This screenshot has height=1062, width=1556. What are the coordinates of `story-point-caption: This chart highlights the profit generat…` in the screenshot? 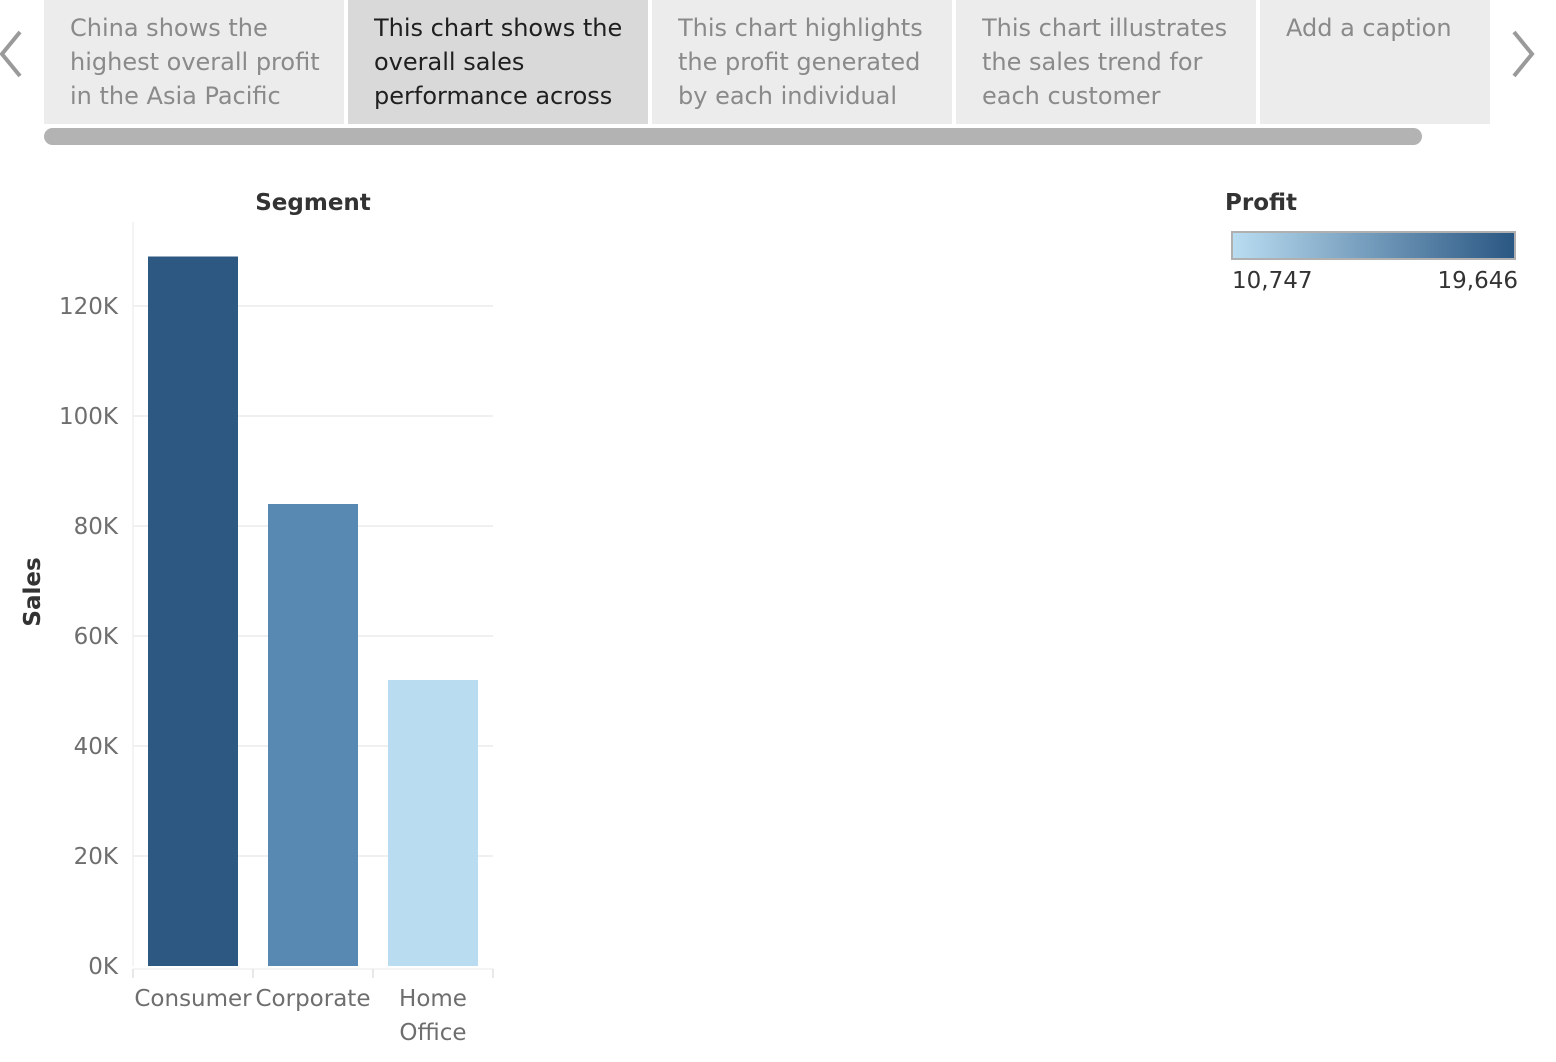 It's located at (800, 62).